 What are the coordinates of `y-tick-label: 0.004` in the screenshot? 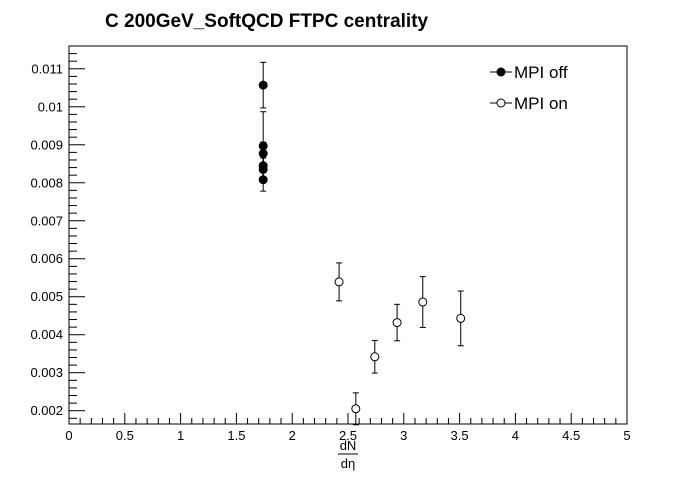 It's located at (46, 334).